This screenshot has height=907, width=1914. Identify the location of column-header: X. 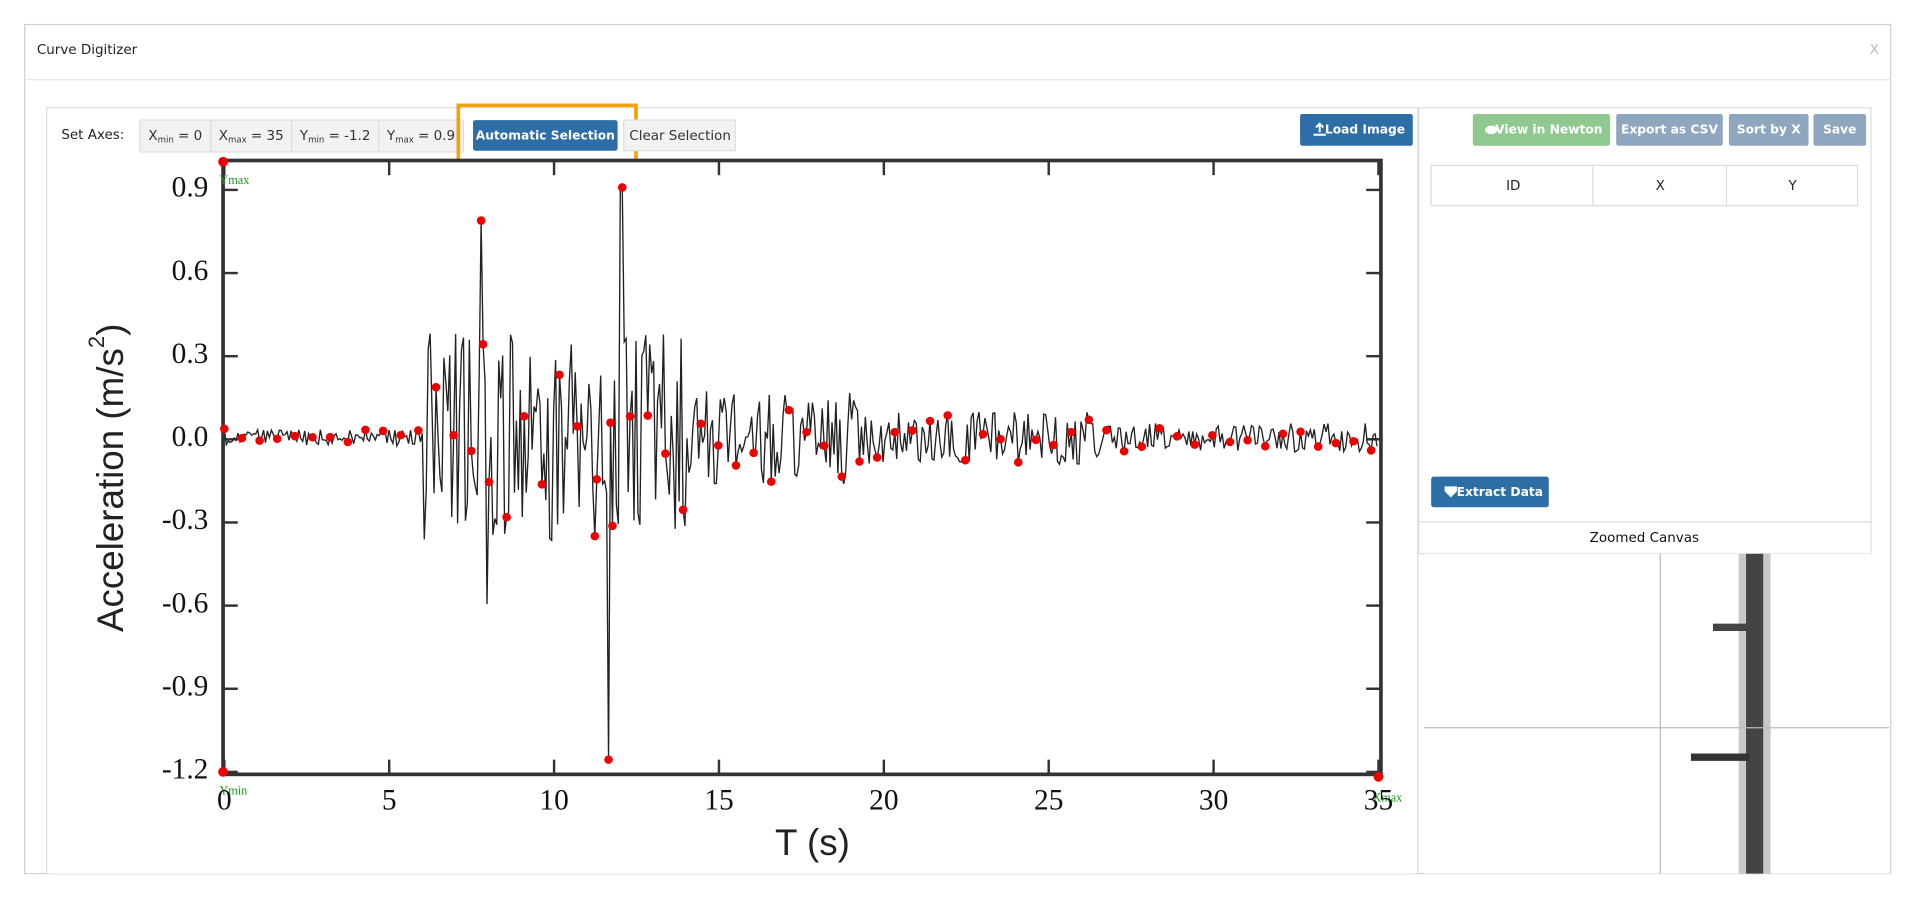
(1660, 186).